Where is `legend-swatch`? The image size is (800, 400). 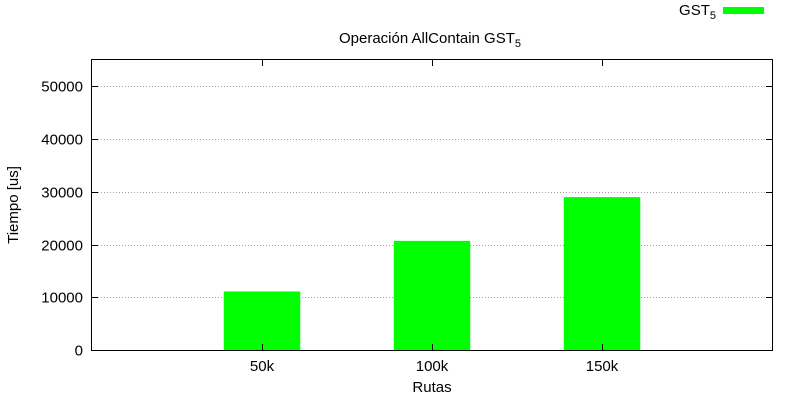 legend-swatch is located at coordinates (743, 10).